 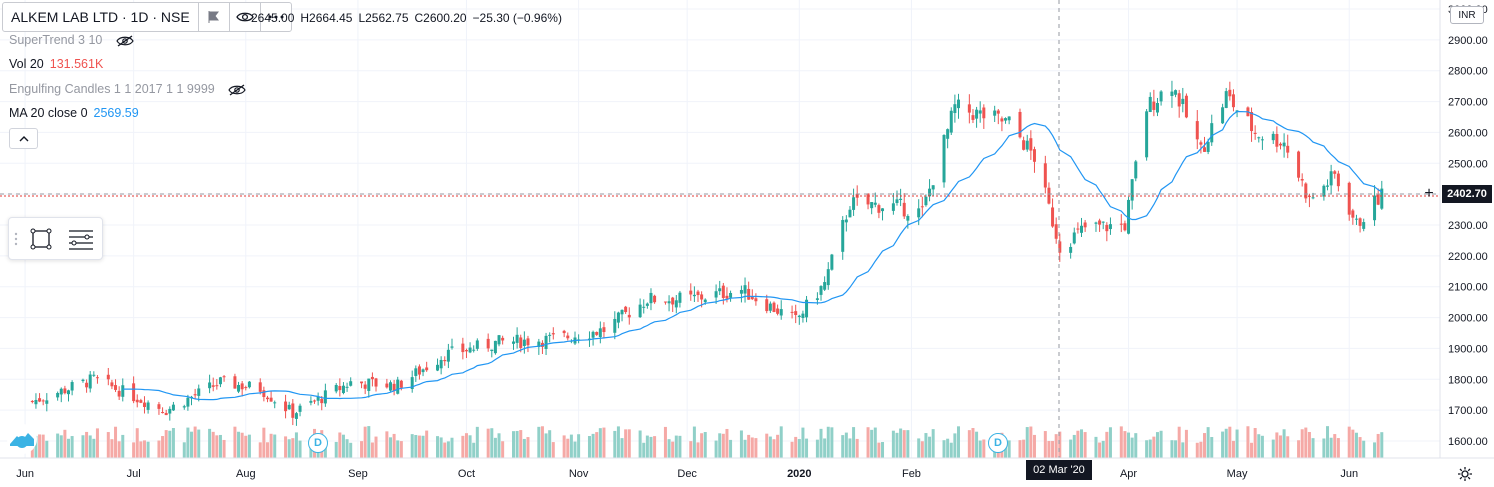 What do you see at coordinates (71, 40) in the screenshot?
I see `indicator-supertrend: SuperTrend 3 10` at bounding box center [71, 40].